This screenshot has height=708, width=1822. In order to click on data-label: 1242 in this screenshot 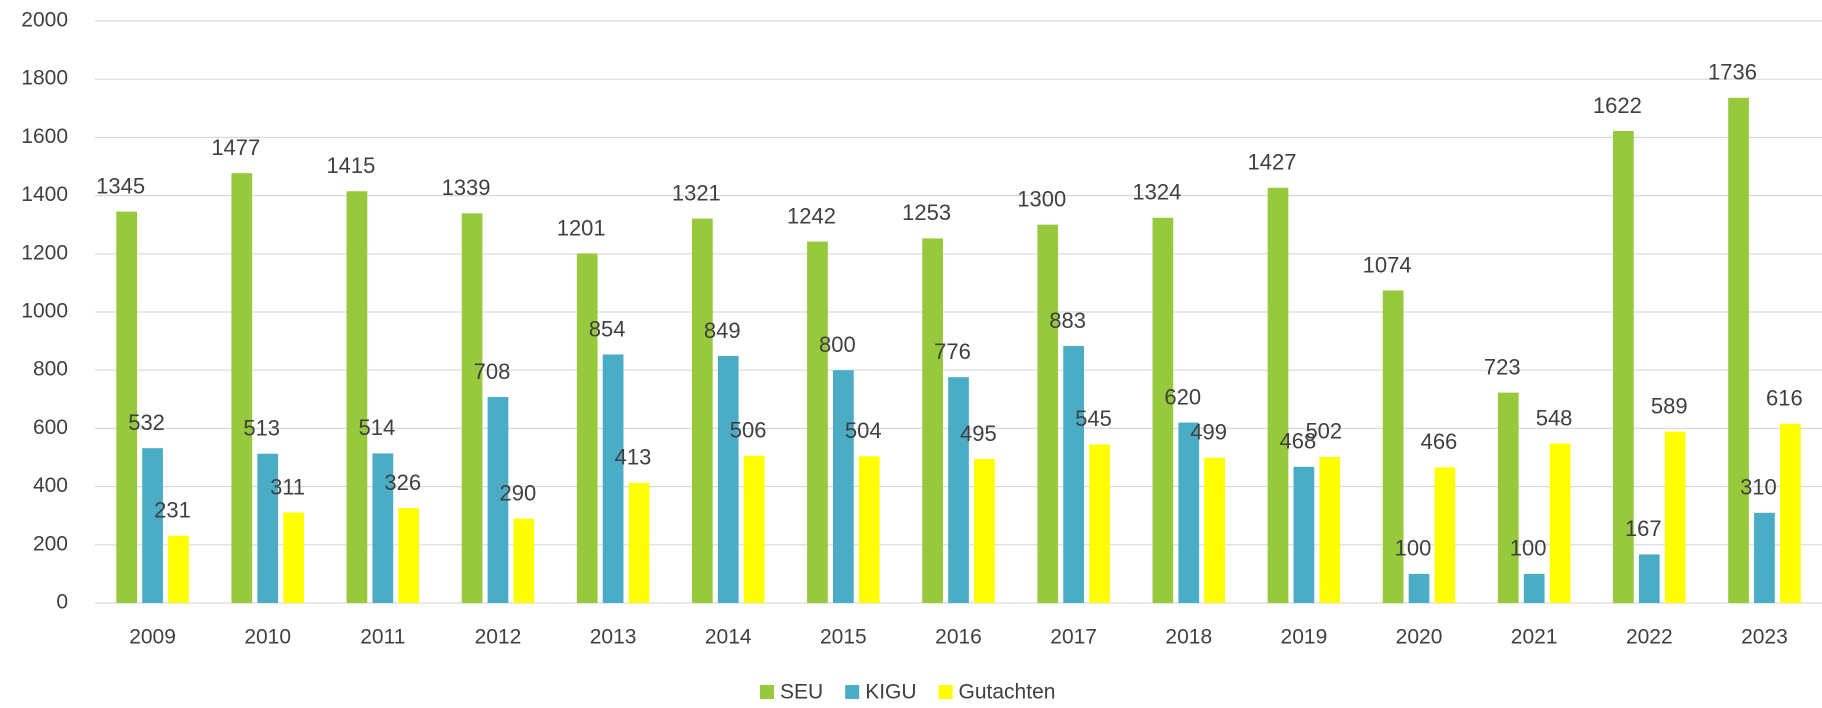, I will do `click(811, 215)`.